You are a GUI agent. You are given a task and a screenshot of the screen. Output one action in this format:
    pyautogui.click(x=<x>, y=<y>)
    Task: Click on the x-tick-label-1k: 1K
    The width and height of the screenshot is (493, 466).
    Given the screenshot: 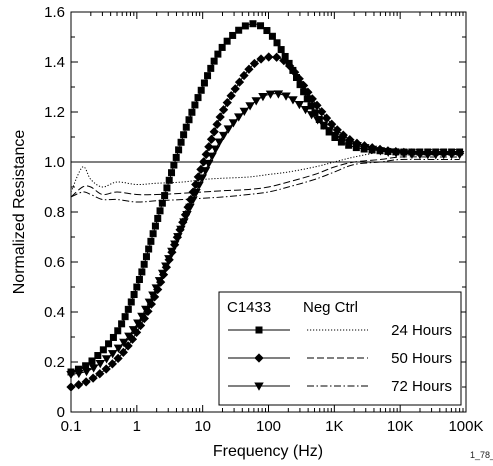 What is the action you would take?
    pyautogui.click(x=334, y=426)
    